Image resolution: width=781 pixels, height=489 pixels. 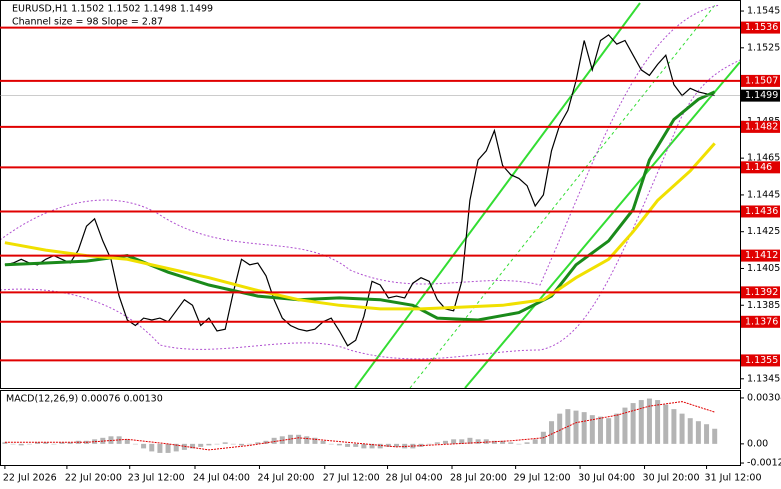 What do you see at coordinates (30, 478) in the screenshot?
I see `x-tick-label: 22 Jul 2026` at bounding box center [30, 478].